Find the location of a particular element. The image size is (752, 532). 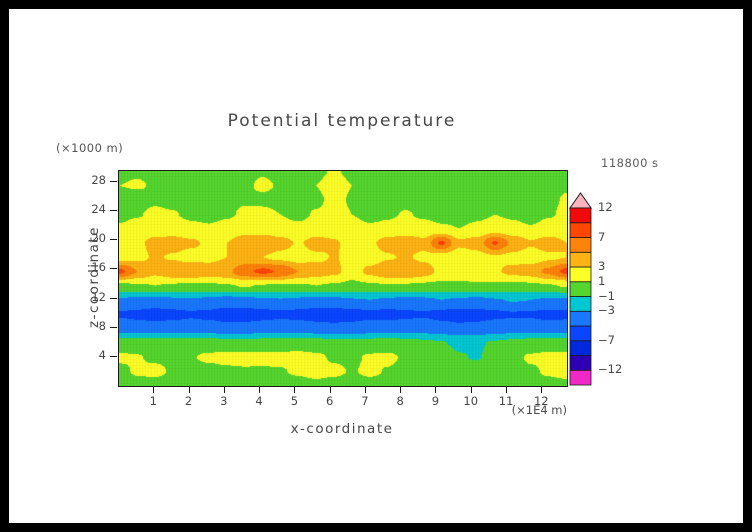

colorbar-tick-label: 7 is located at coordinates (602, 236).